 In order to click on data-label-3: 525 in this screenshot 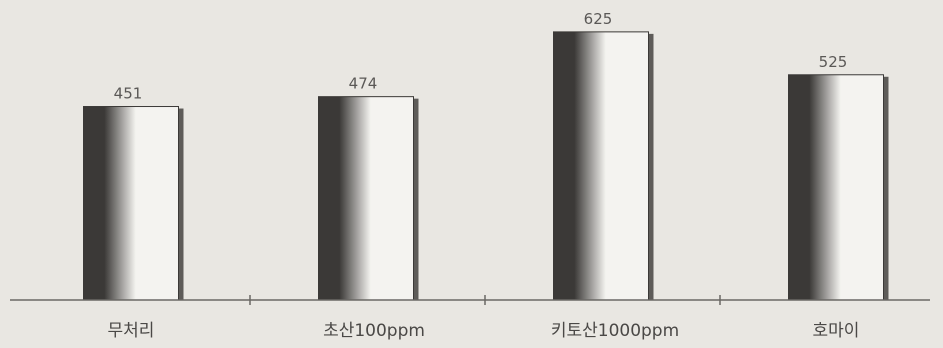, I will do `click(833, 62)`.